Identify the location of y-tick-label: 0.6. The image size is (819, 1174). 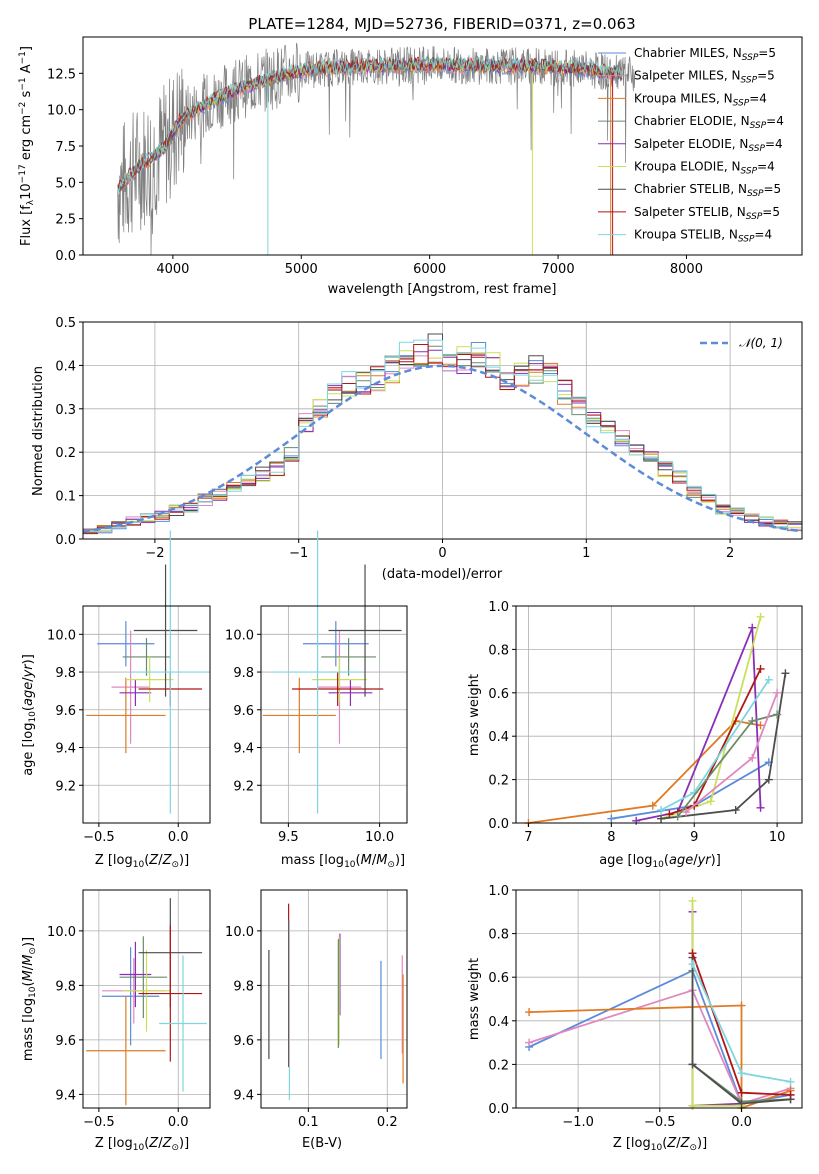
(498, 978).